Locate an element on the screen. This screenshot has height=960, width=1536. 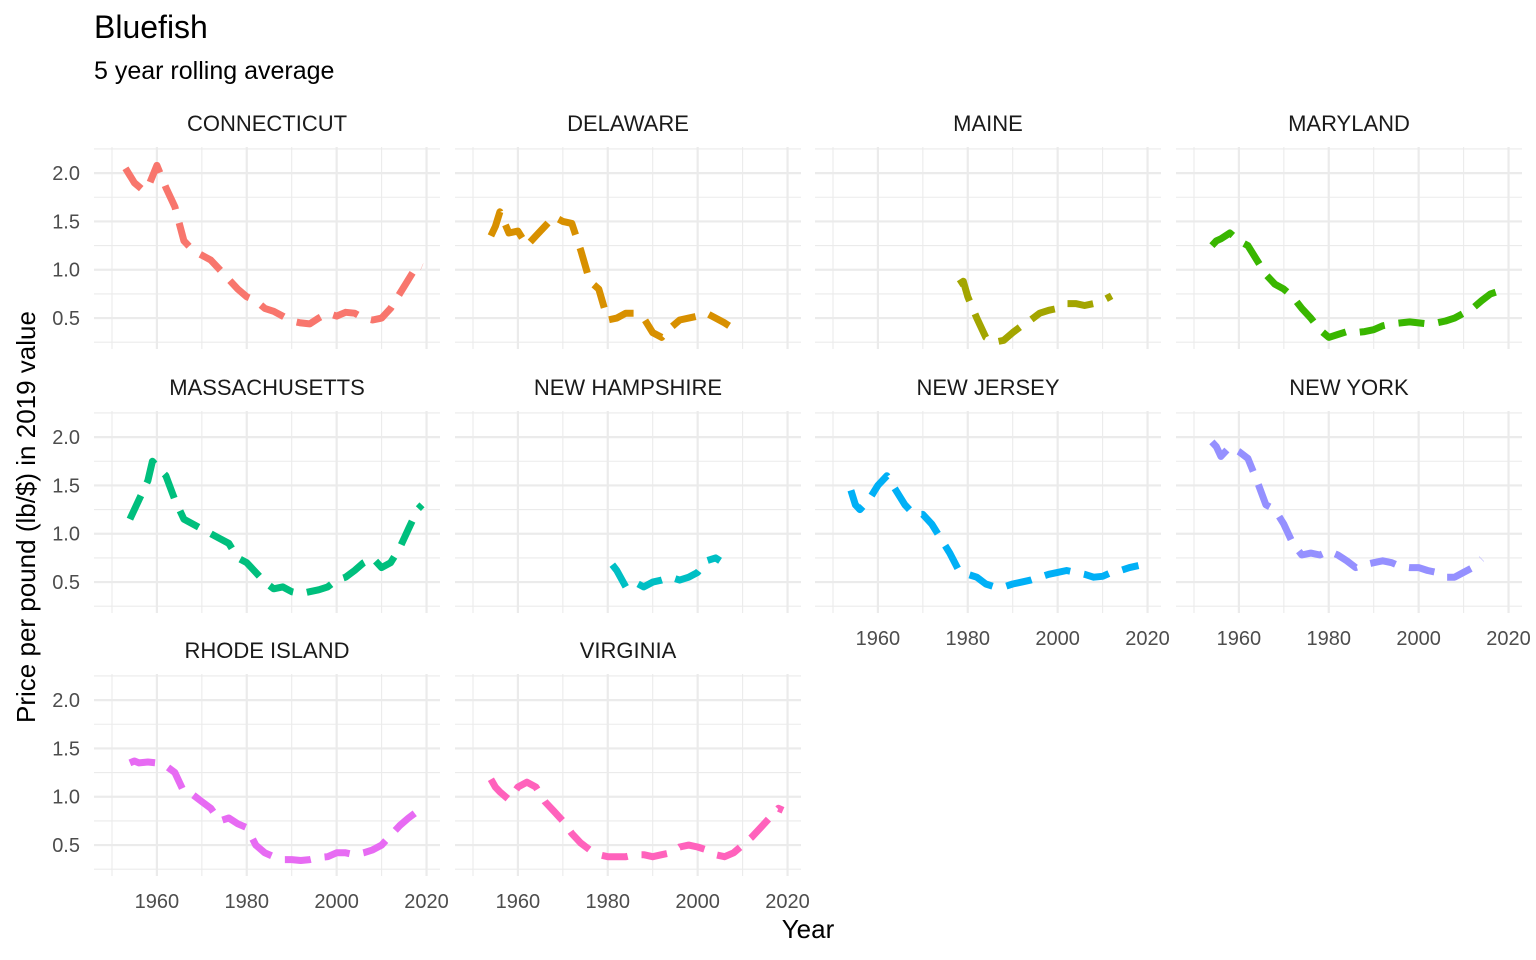
facet-panel: RHODE ISLAND 0.5 1.0 1.5 2.0 1960 1980 2000 2020 is located at coordinates (250, 775).